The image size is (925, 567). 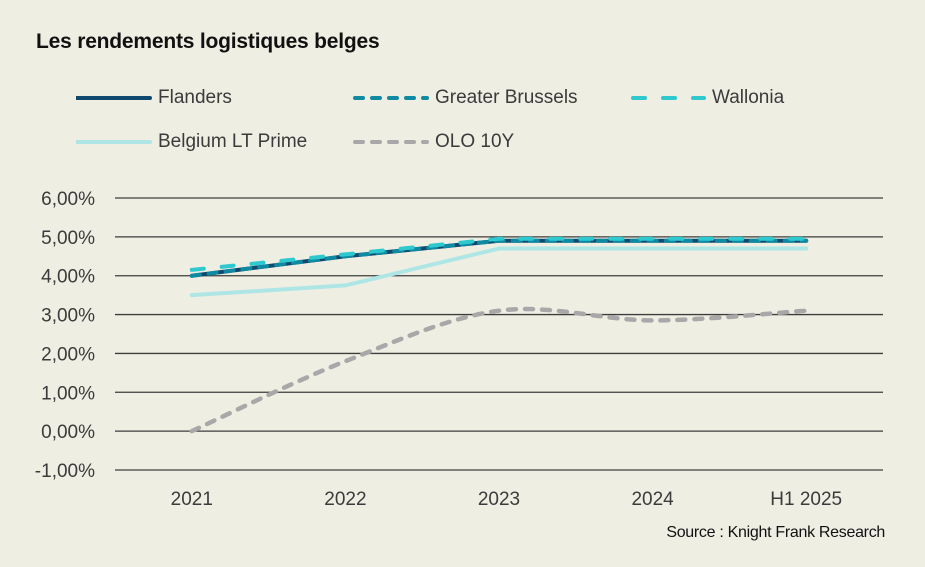 What do you see at coordinates (192, 499) in the screenshot?
I see `x-tick-label: 2021` at bounding box center [192, 499].